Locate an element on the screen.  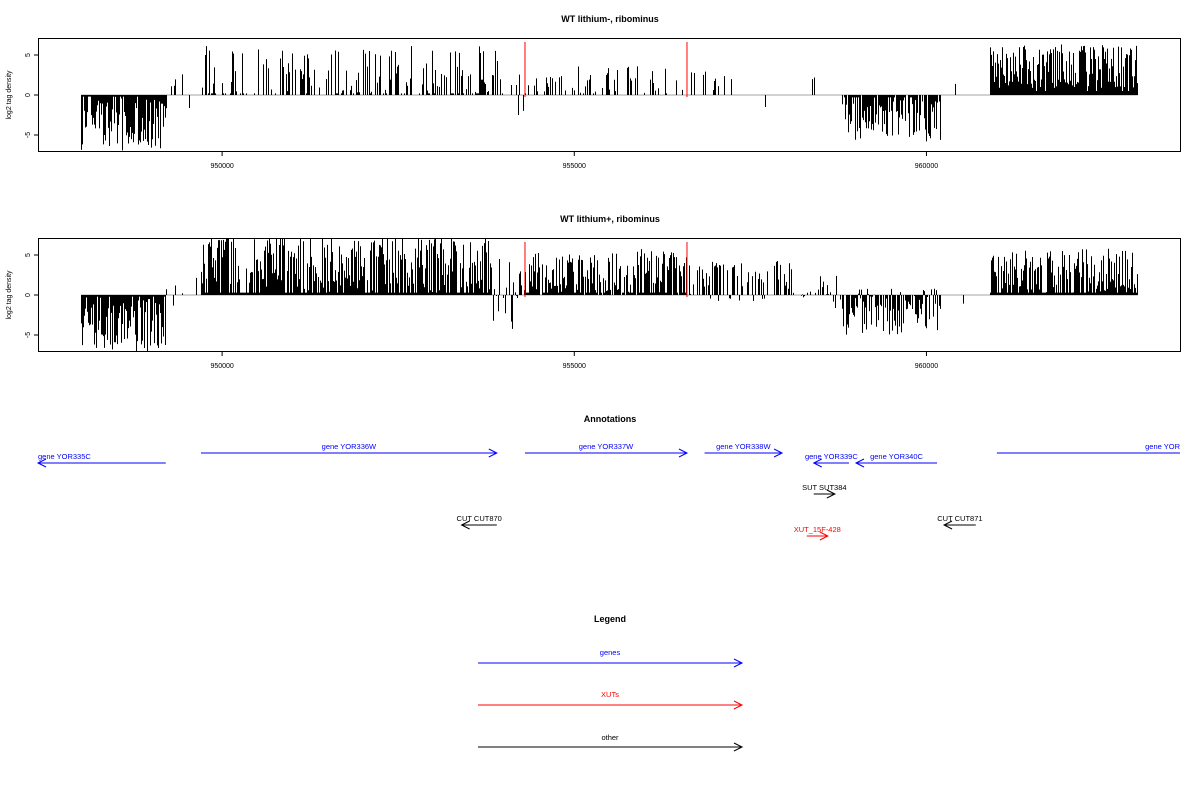
panel-2-markers is located at coordinates (606, 269).